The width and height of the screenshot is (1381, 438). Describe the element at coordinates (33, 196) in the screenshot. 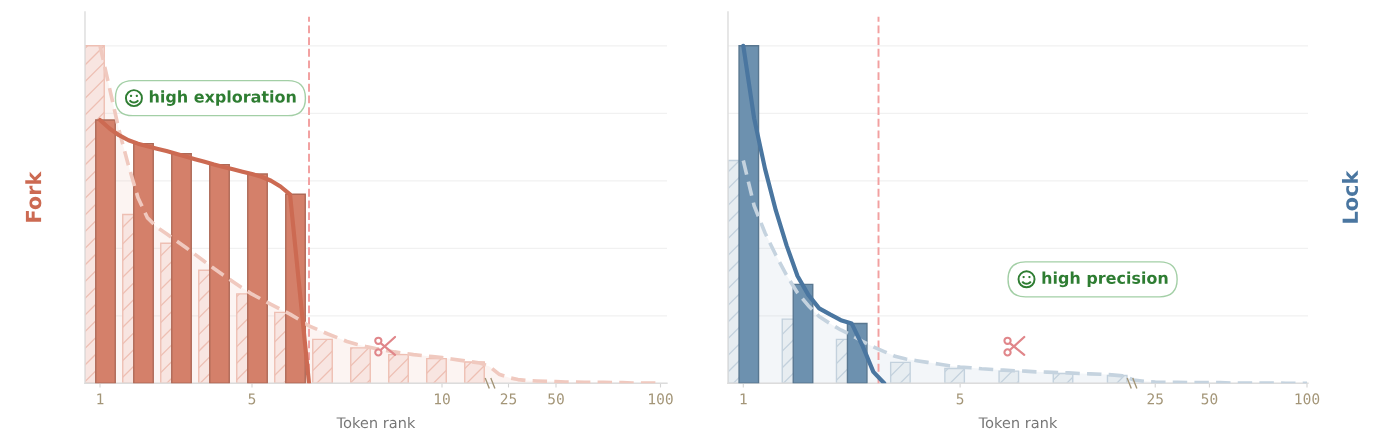

I see `y-axis-title: Fork` at that location.